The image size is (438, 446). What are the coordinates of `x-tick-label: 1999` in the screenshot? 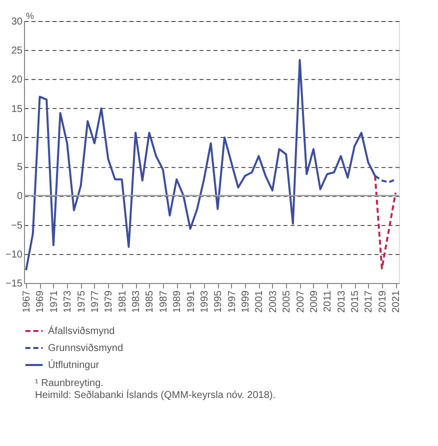 It's located at (246, 301).